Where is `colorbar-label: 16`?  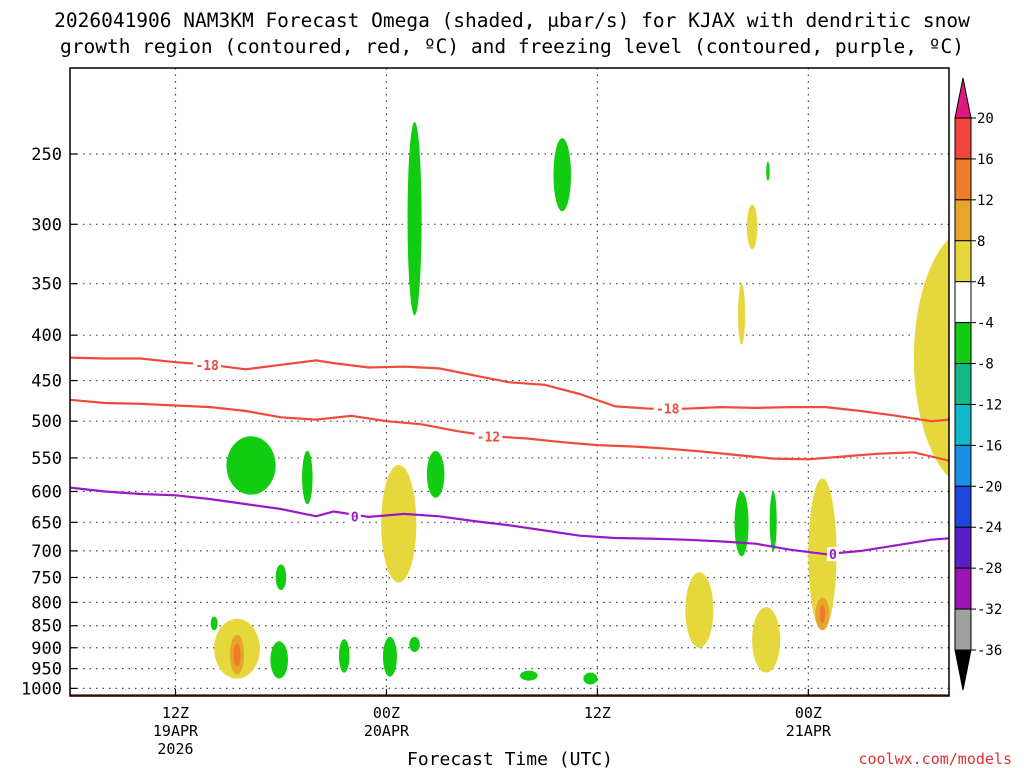 colorbar-label: 16 is located at coordinates (985, 160).